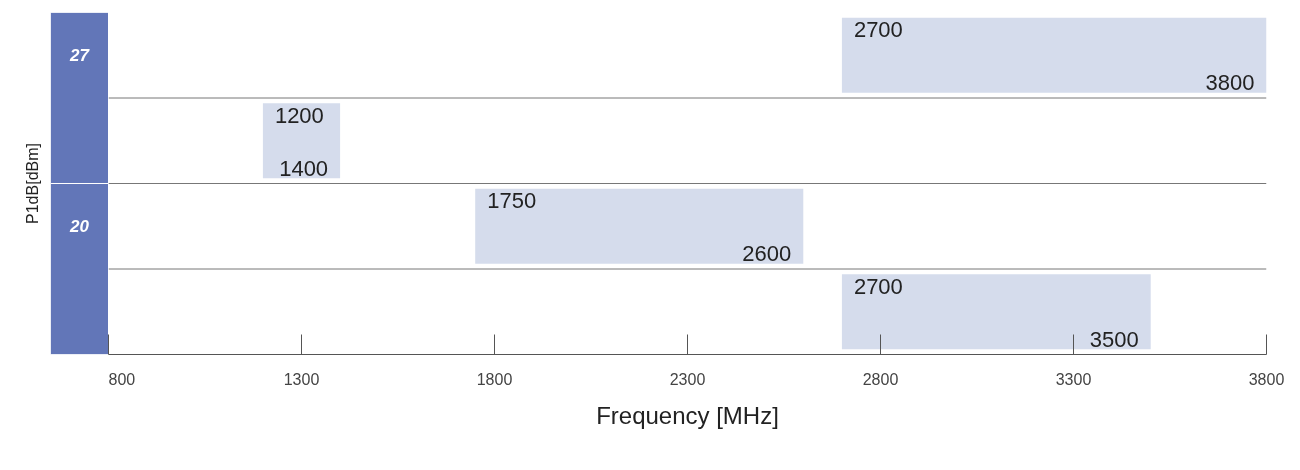  What do you see at coordinates (880, 379) in the screenshot?
I see `x-tick-label: 2800` at bounding box center [880, 379].